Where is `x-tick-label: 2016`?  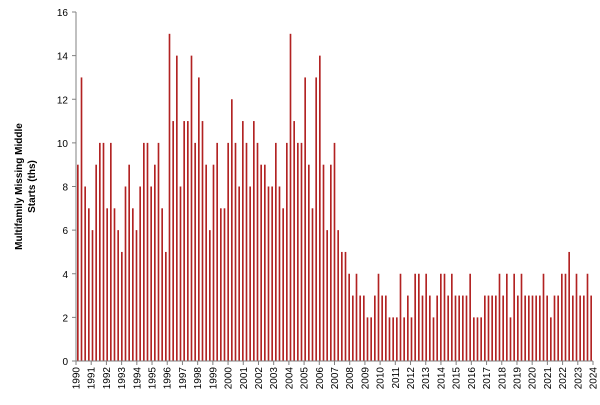
x-tick-label: 2016 is located at coordinates (472, 378).